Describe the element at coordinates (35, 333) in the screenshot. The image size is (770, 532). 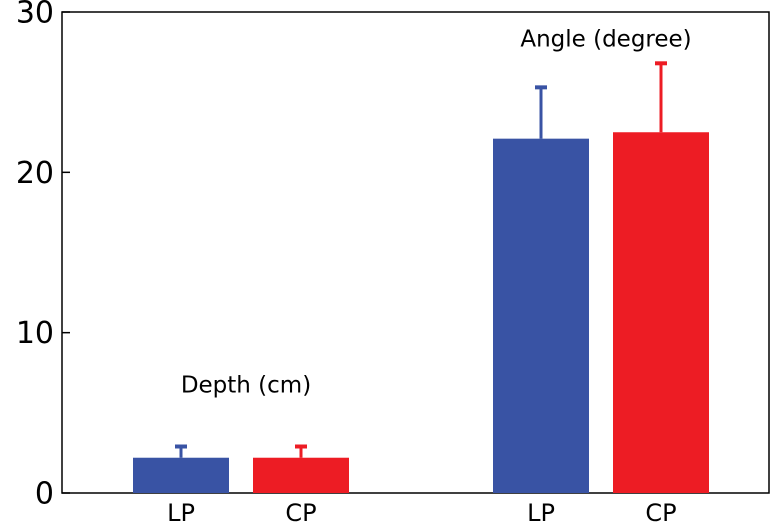
I see `y-tick-label: 10` at that location.